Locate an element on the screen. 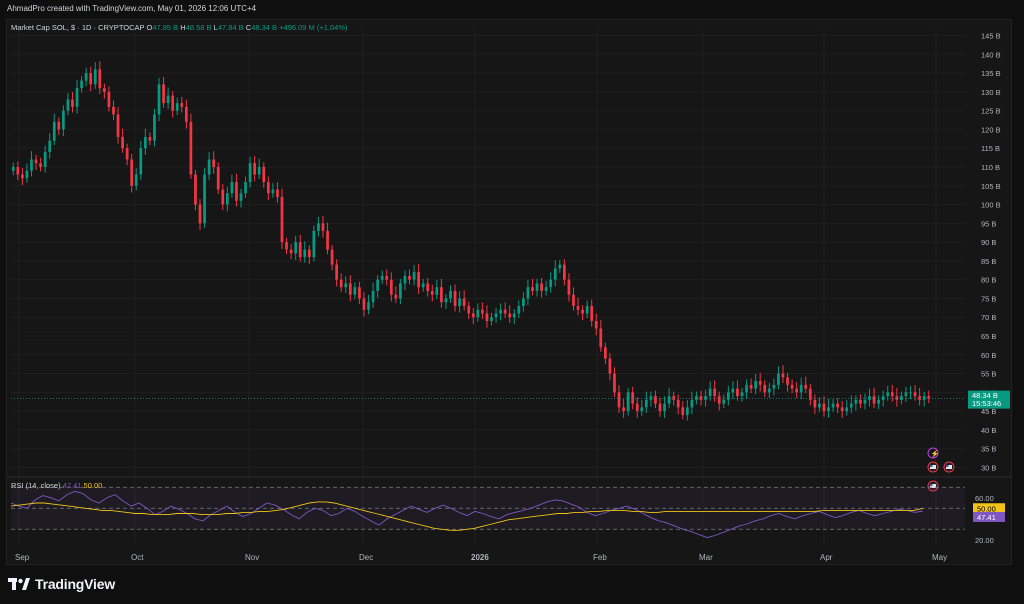  tradingview-logo: TradingView is located at coordinates (61, 584).